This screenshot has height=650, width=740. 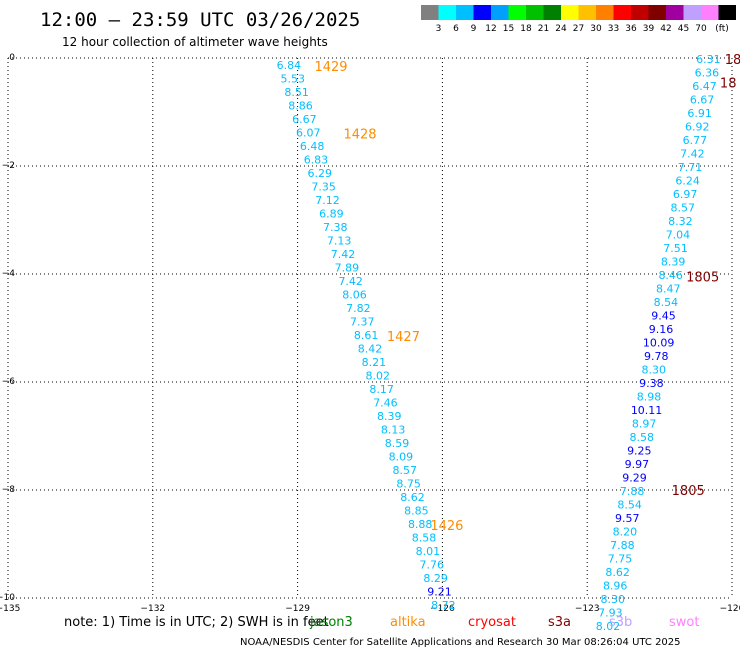 What do you see at coordinates (699, 113) in the screenshot?
I see `data-point-label: 6.91` at bounding box center [699, 113].